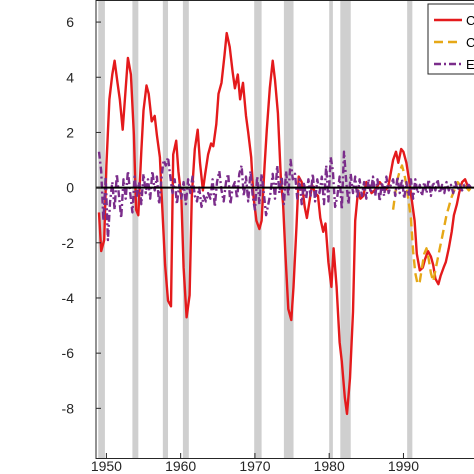  What do you see at coordinates (68, 243) in the screenshot?
I see `y-tick-label: -2` at bounding box center [68, 243].